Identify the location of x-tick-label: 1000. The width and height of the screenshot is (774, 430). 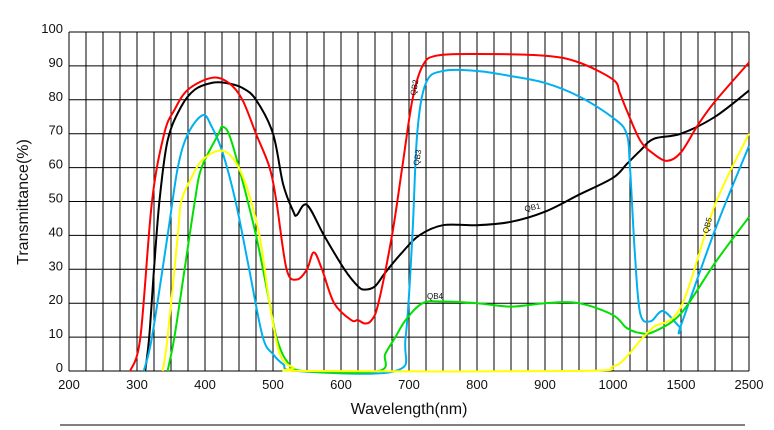
(613, 384).